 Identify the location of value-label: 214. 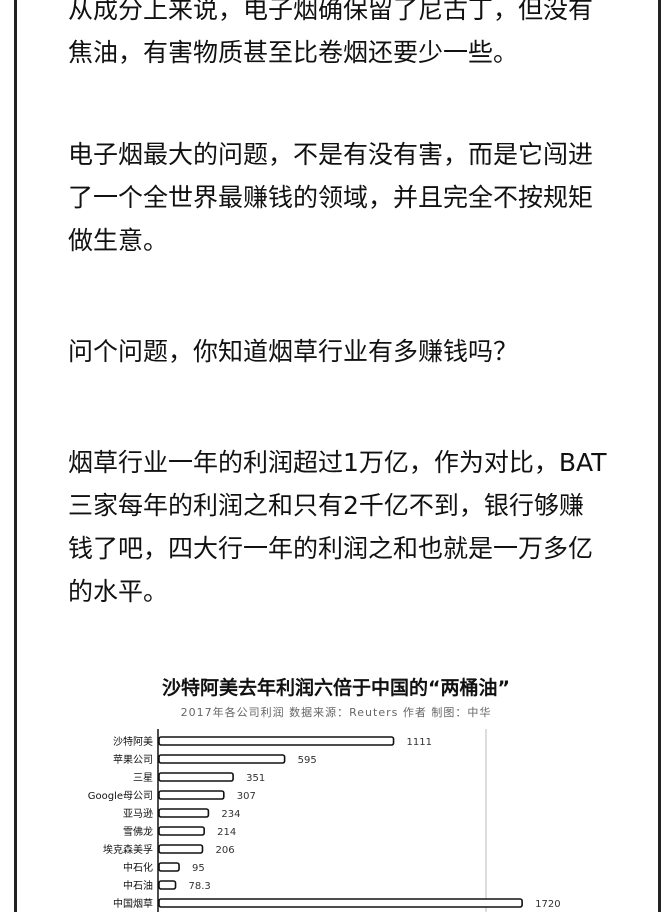
(226, 832).